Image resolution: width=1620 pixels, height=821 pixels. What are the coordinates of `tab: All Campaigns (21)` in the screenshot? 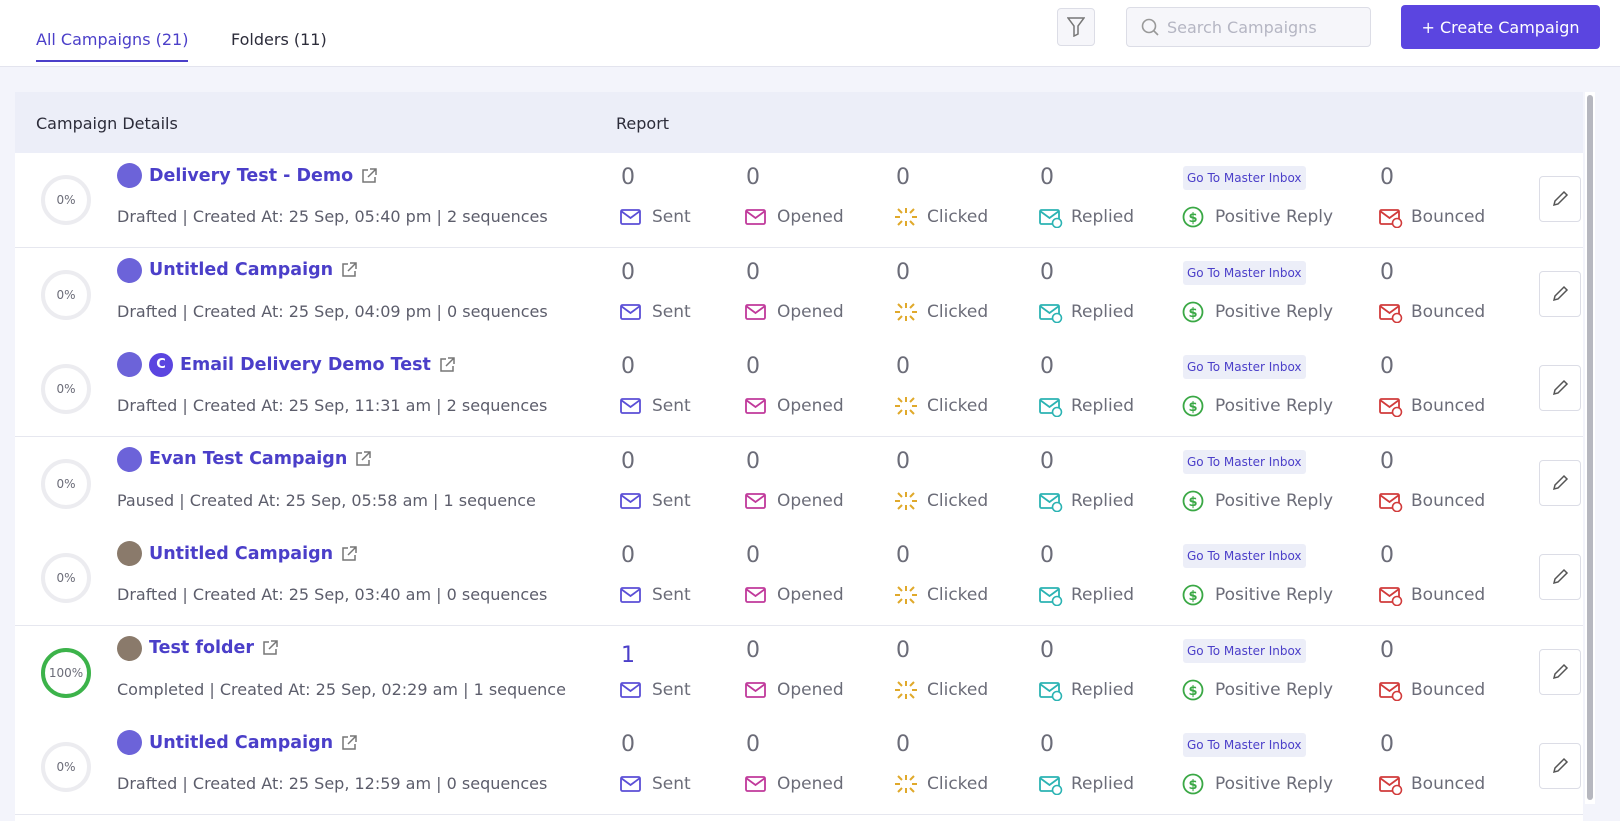 It's located at (112, 46).